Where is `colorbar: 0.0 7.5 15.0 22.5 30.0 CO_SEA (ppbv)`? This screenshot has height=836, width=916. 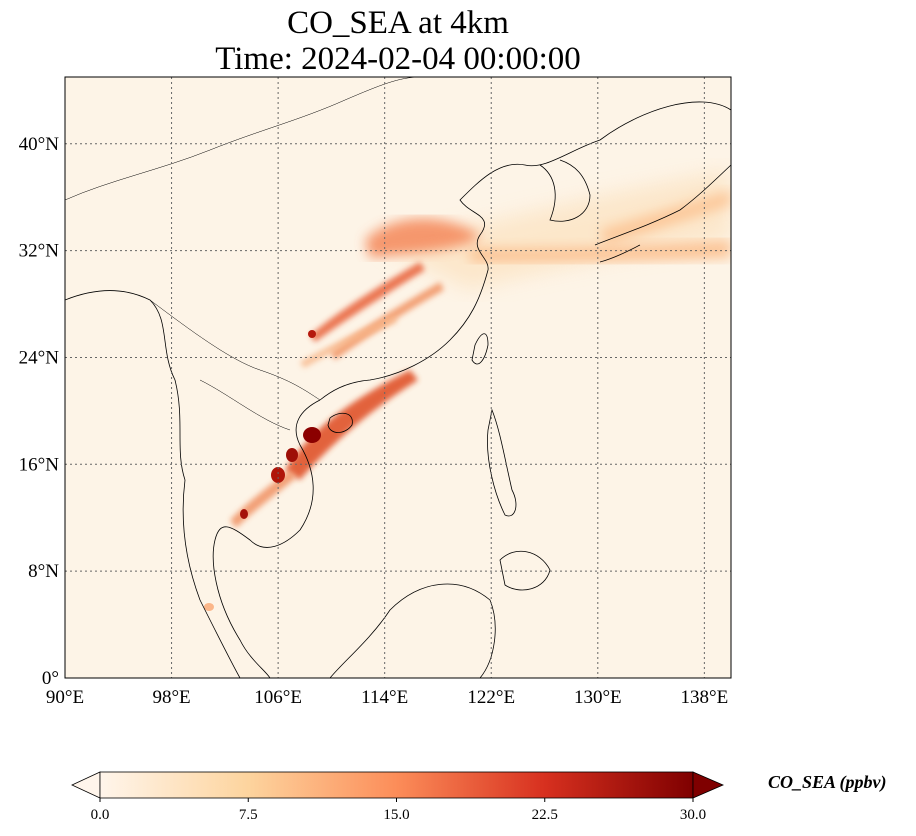
colorbar: 0.0 7.5 15.0 22.5 30.0 CO_SEA (ppbv) is located at coordinates (479, 797).